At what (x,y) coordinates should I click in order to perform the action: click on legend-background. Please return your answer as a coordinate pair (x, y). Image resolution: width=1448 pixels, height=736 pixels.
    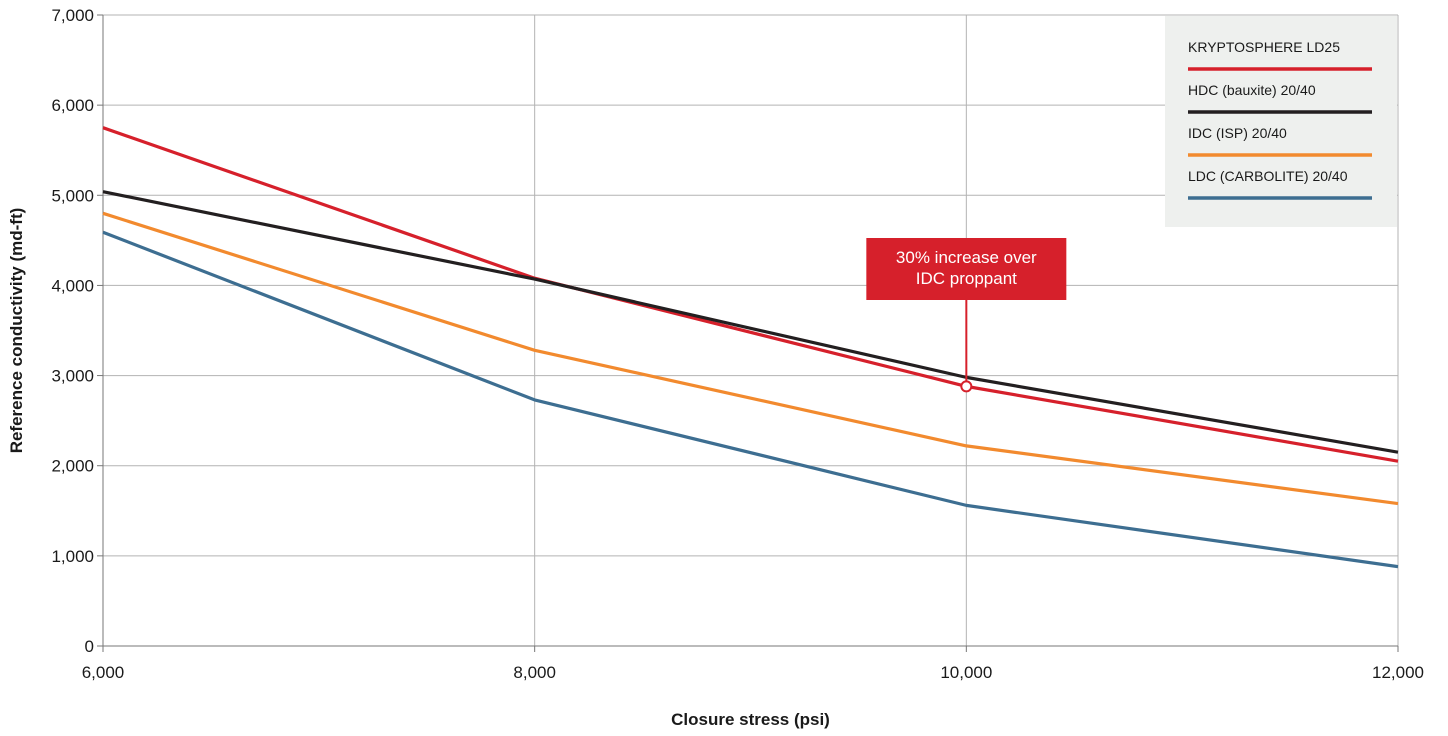
    Looking at the image, I should click on (1281, 121).